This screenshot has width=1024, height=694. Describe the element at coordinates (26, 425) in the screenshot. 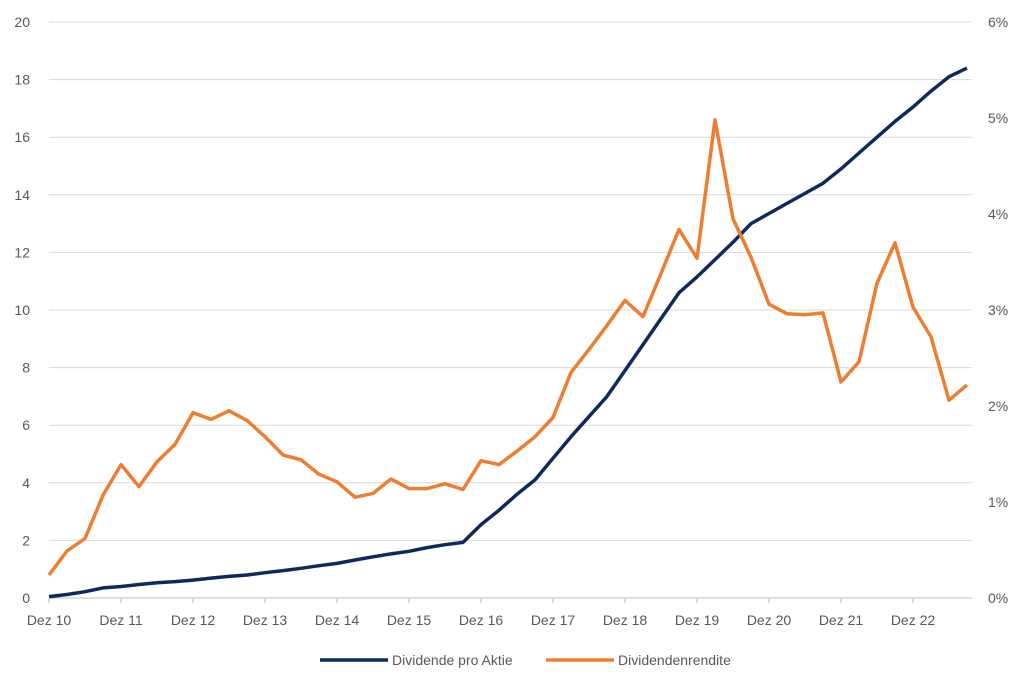

I see `left-tick-label: 6` at that location.